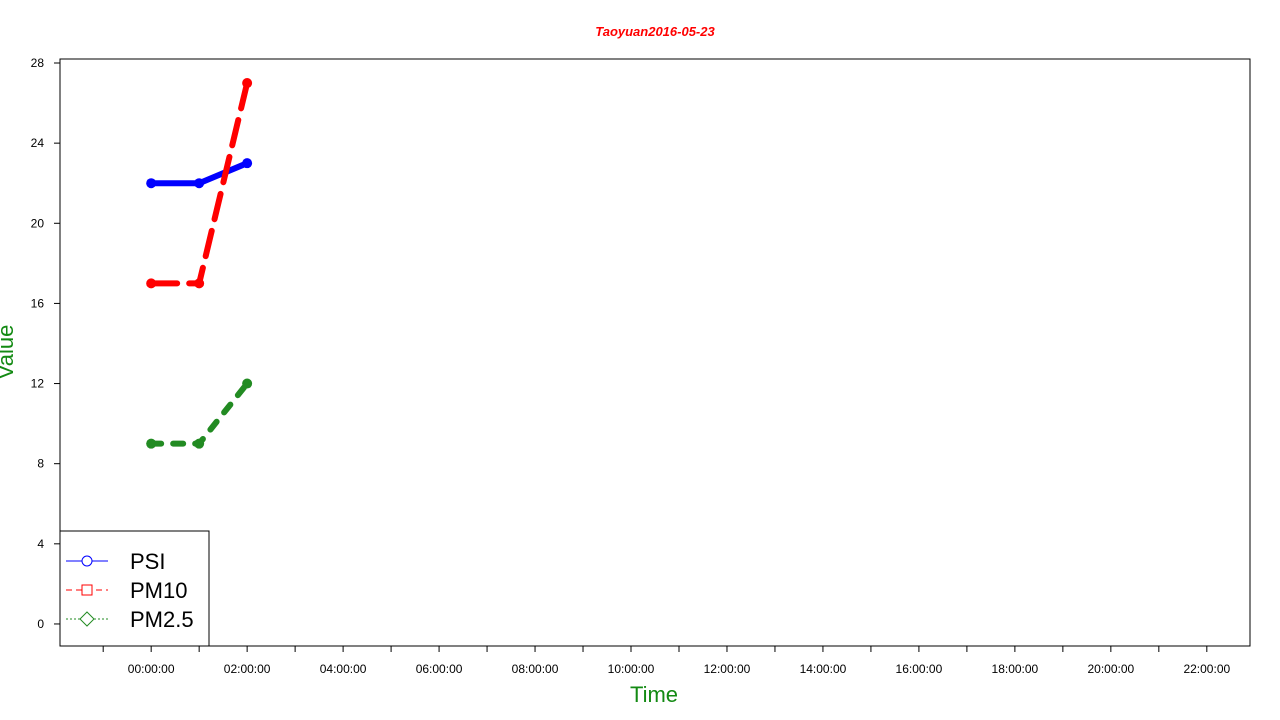 This screenshot has height=720, width=1280. What do you see at coordinates (38, 63) in the screenshot?
I see `y-tick-label: 28` at bounding box center [38, 63].